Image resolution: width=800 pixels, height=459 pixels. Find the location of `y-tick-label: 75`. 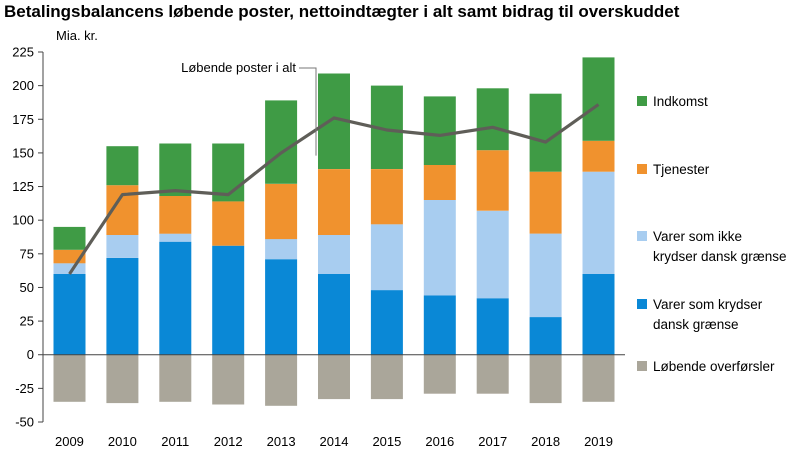

y-tick-label: 75 is located at coordinates (27, 253).